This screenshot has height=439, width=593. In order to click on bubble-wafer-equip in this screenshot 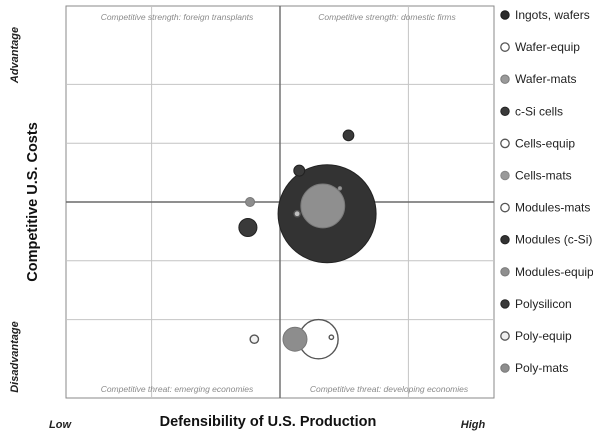, I will do `click(331, 337)`.